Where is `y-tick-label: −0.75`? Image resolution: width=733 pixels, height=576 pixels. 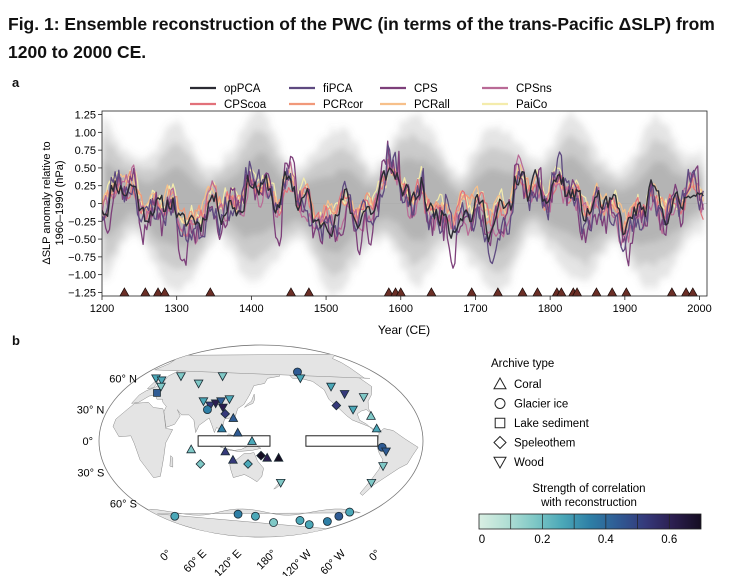 y-tick-label: −0.75 is located at coordinates (82, 258).